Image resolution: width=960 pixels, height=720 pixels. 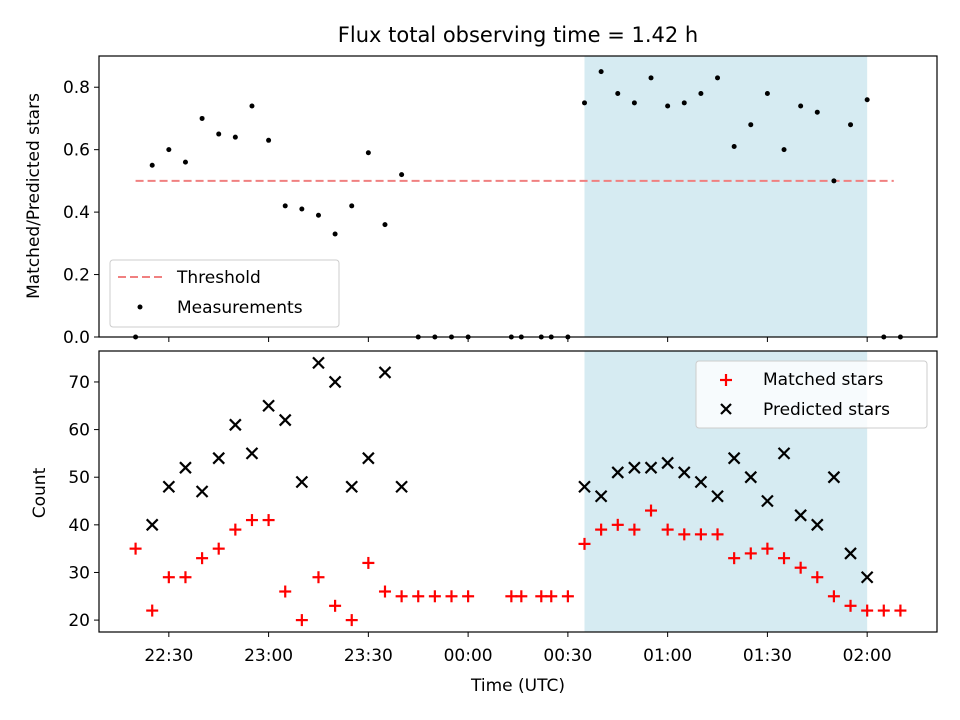 What do you see at coordinates (867, 656) in the screenshot?
I see `bottom-x-tick-label: 02:00` at bounding box center [867, 656].